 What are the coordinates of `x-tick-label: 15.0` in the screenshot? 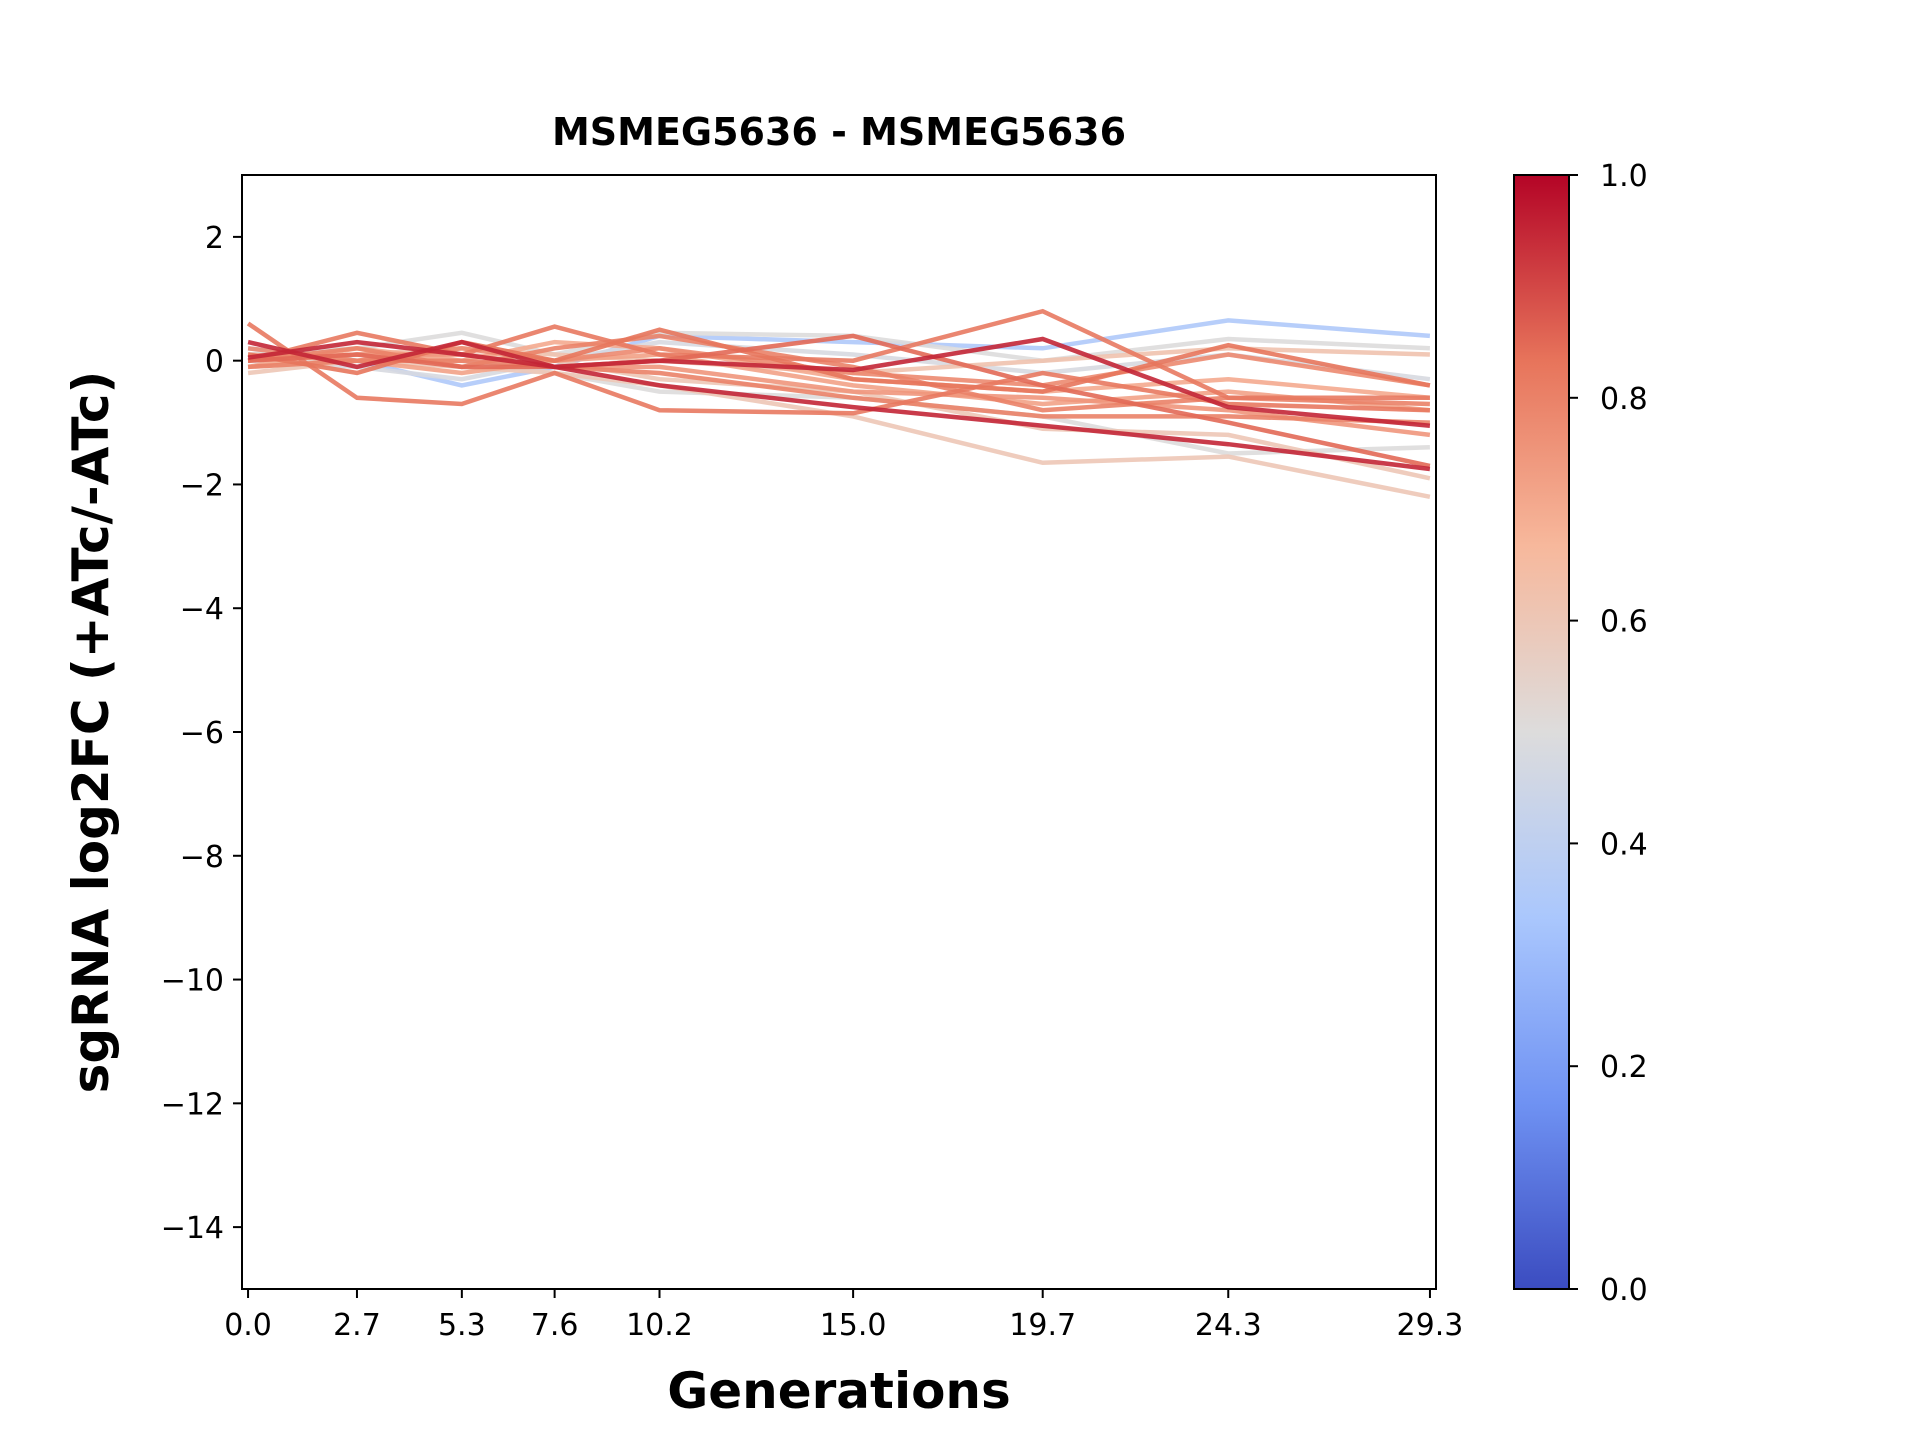 It's located at (853, 1325).